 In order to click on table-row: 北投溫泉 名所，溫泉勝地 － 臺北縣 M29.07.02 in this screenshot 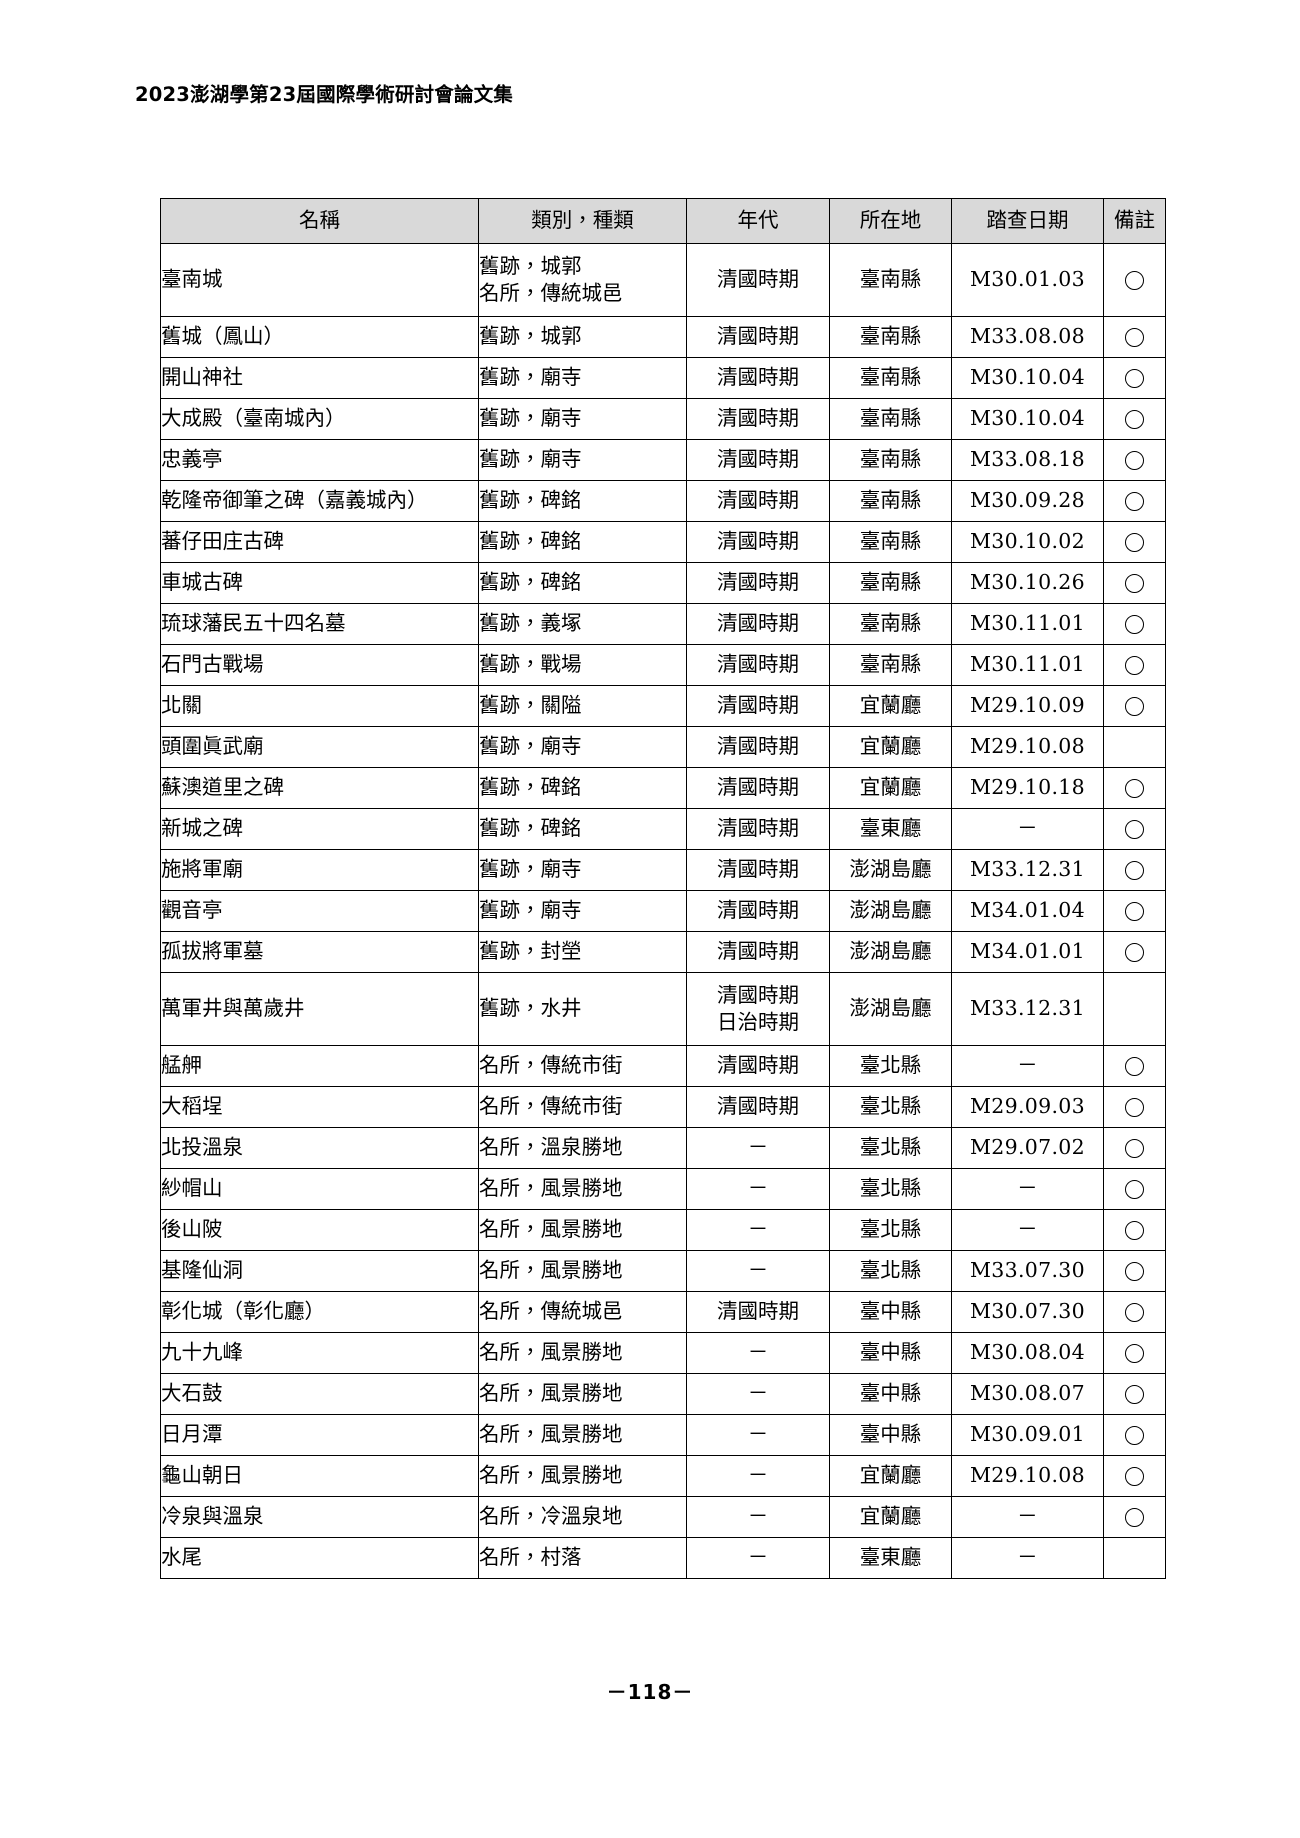, I will do `click(663, 1148)`.